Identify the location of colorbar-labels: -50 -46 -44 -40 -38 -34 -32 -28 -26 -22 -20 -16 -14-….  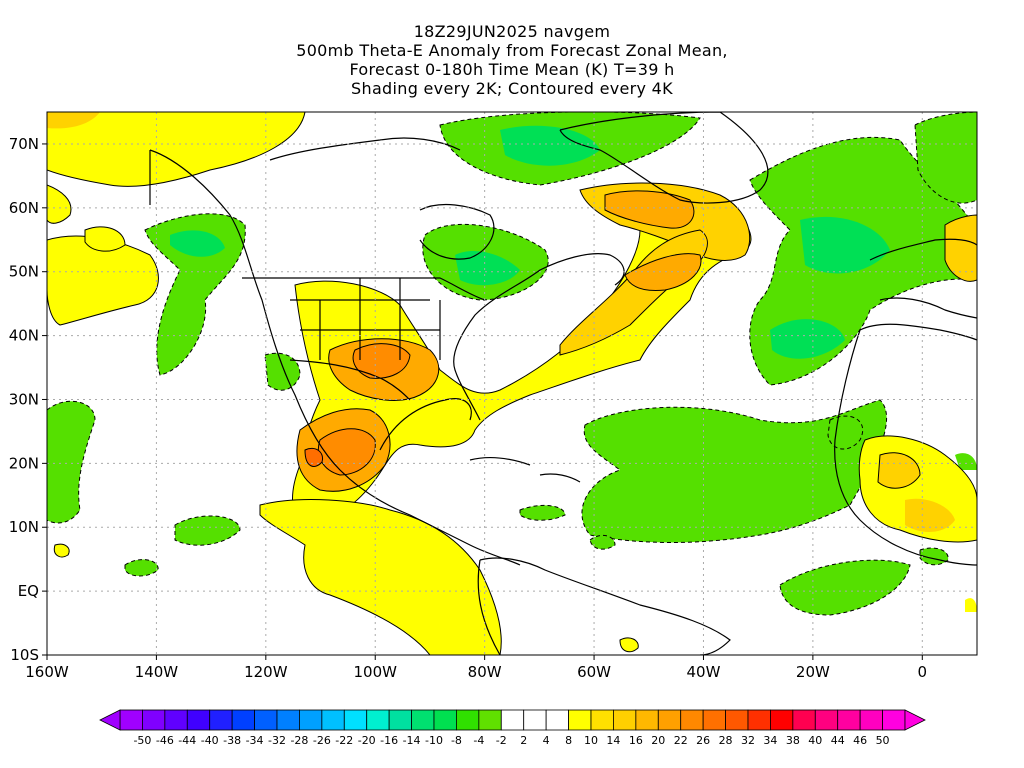
(511, 740).